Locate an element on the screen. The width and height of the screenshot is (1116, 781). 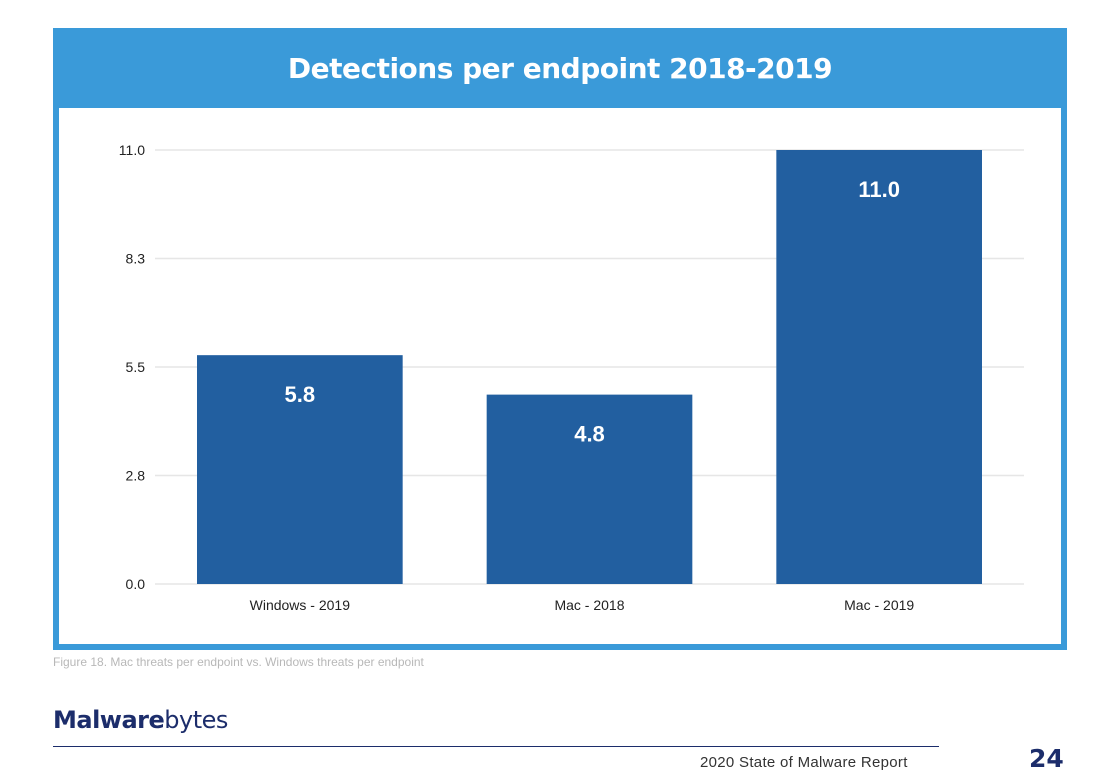
bar-value-label: 11.0 is located at coordinates (879, 189).